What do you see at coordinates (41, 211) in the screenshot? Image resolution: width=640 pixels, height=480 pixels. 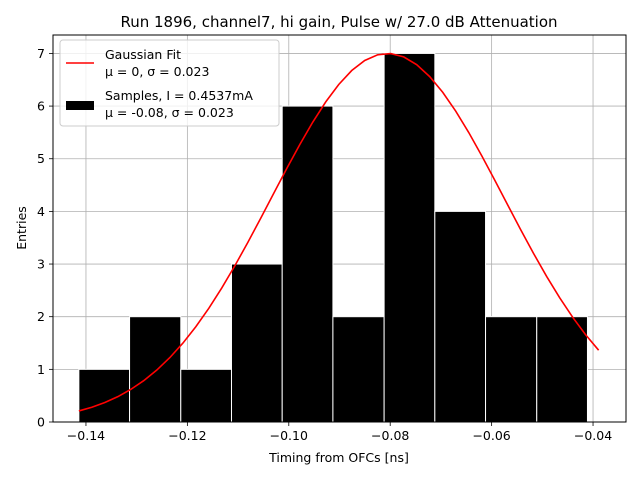 I see `y-tick-label: 4` at bounding box center [41, 211].